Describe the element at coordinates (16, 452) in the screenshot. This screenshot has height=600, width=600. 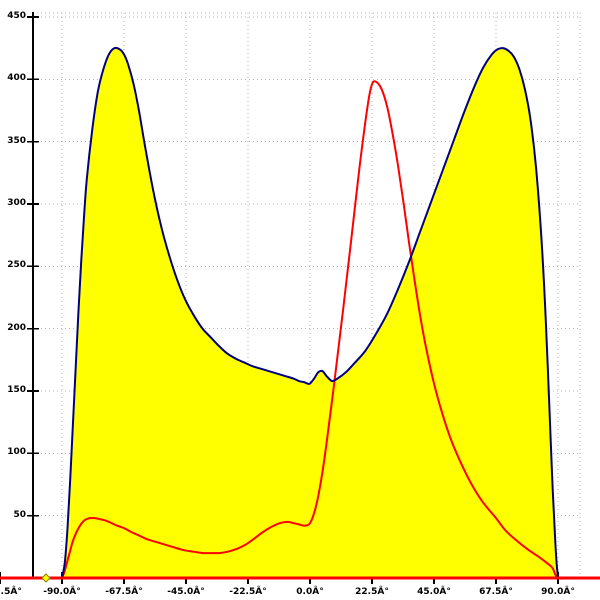
I see `y-tick-label: 100` at that location.